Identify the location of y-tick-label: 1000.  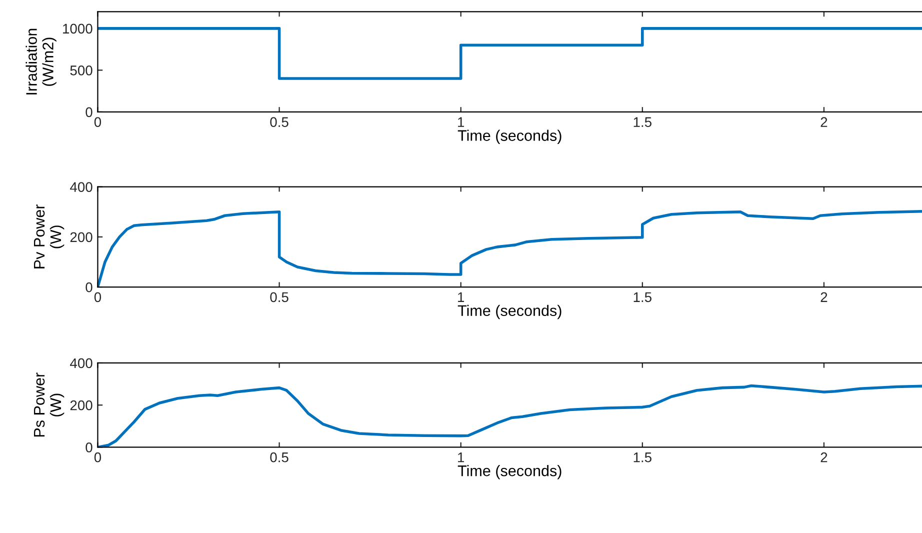
(77, 29).